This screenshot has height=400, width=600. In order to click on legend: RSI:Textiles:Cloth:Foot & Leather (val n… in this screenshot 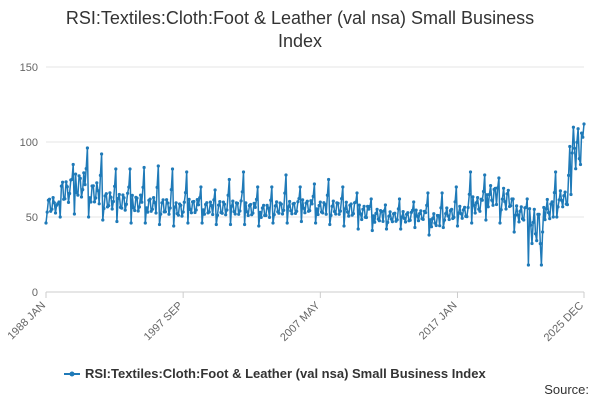, I will do `click(275, 373)`.